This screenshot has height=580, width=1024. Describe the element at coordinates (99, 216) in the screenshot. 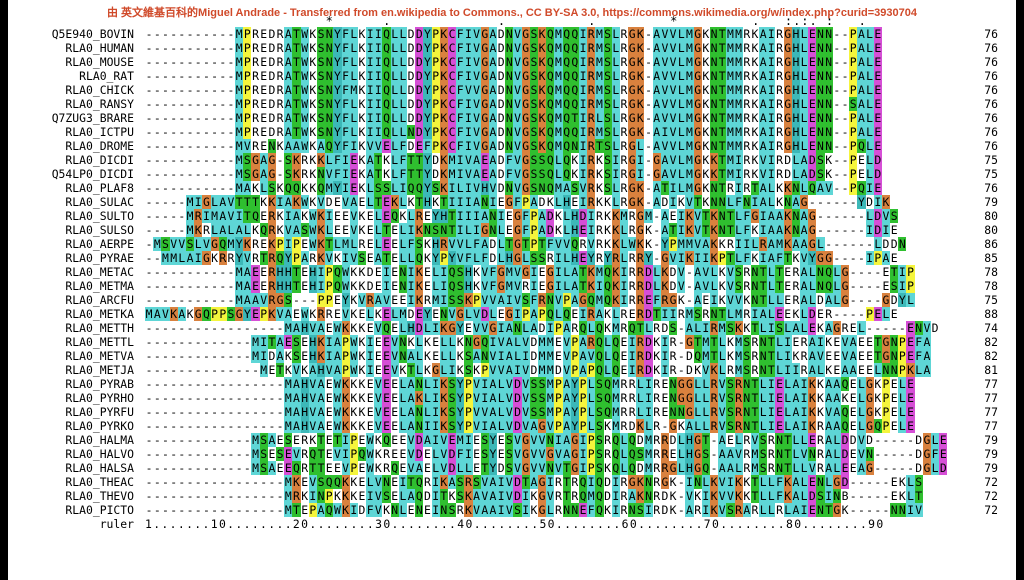

I see `sequence-name: RLA0_SULTO` at that location.